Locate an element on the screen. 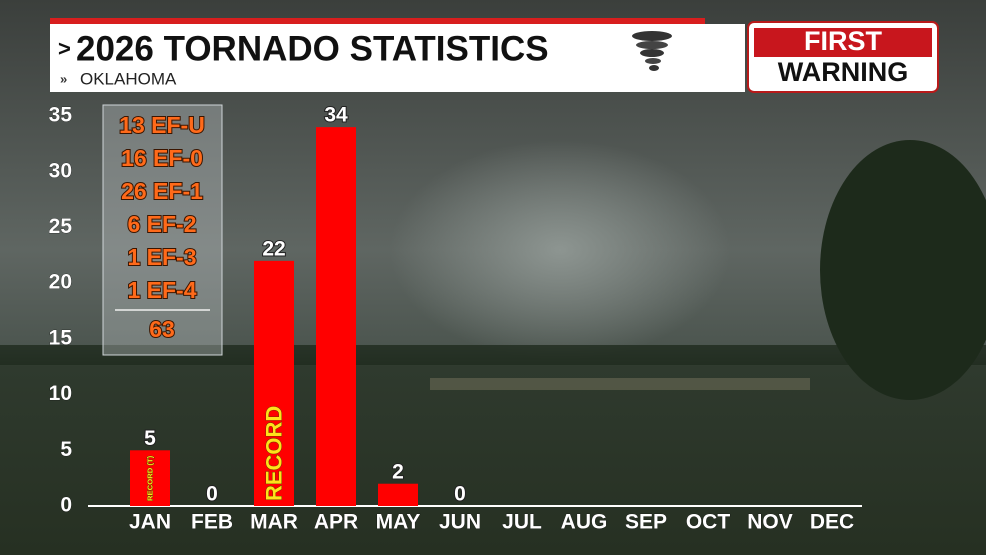  x-tick-label: OCT is located at coordinates (708, 522).